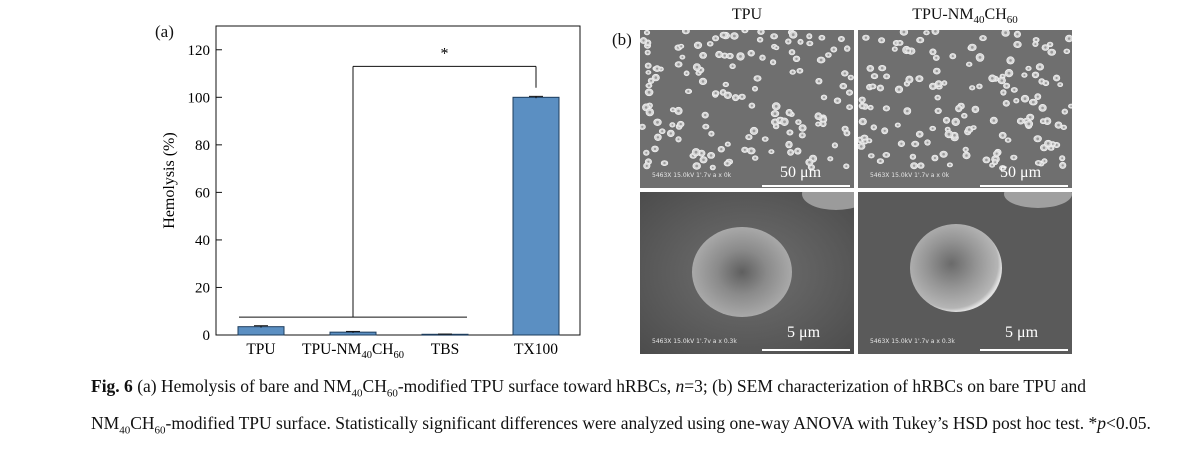 The image size is (1177, 459). I want to click on sem-image-tpu-low-mag: 5463X 15.0kV 1'.7v a x 0k 50 μm, so click(747, 109).